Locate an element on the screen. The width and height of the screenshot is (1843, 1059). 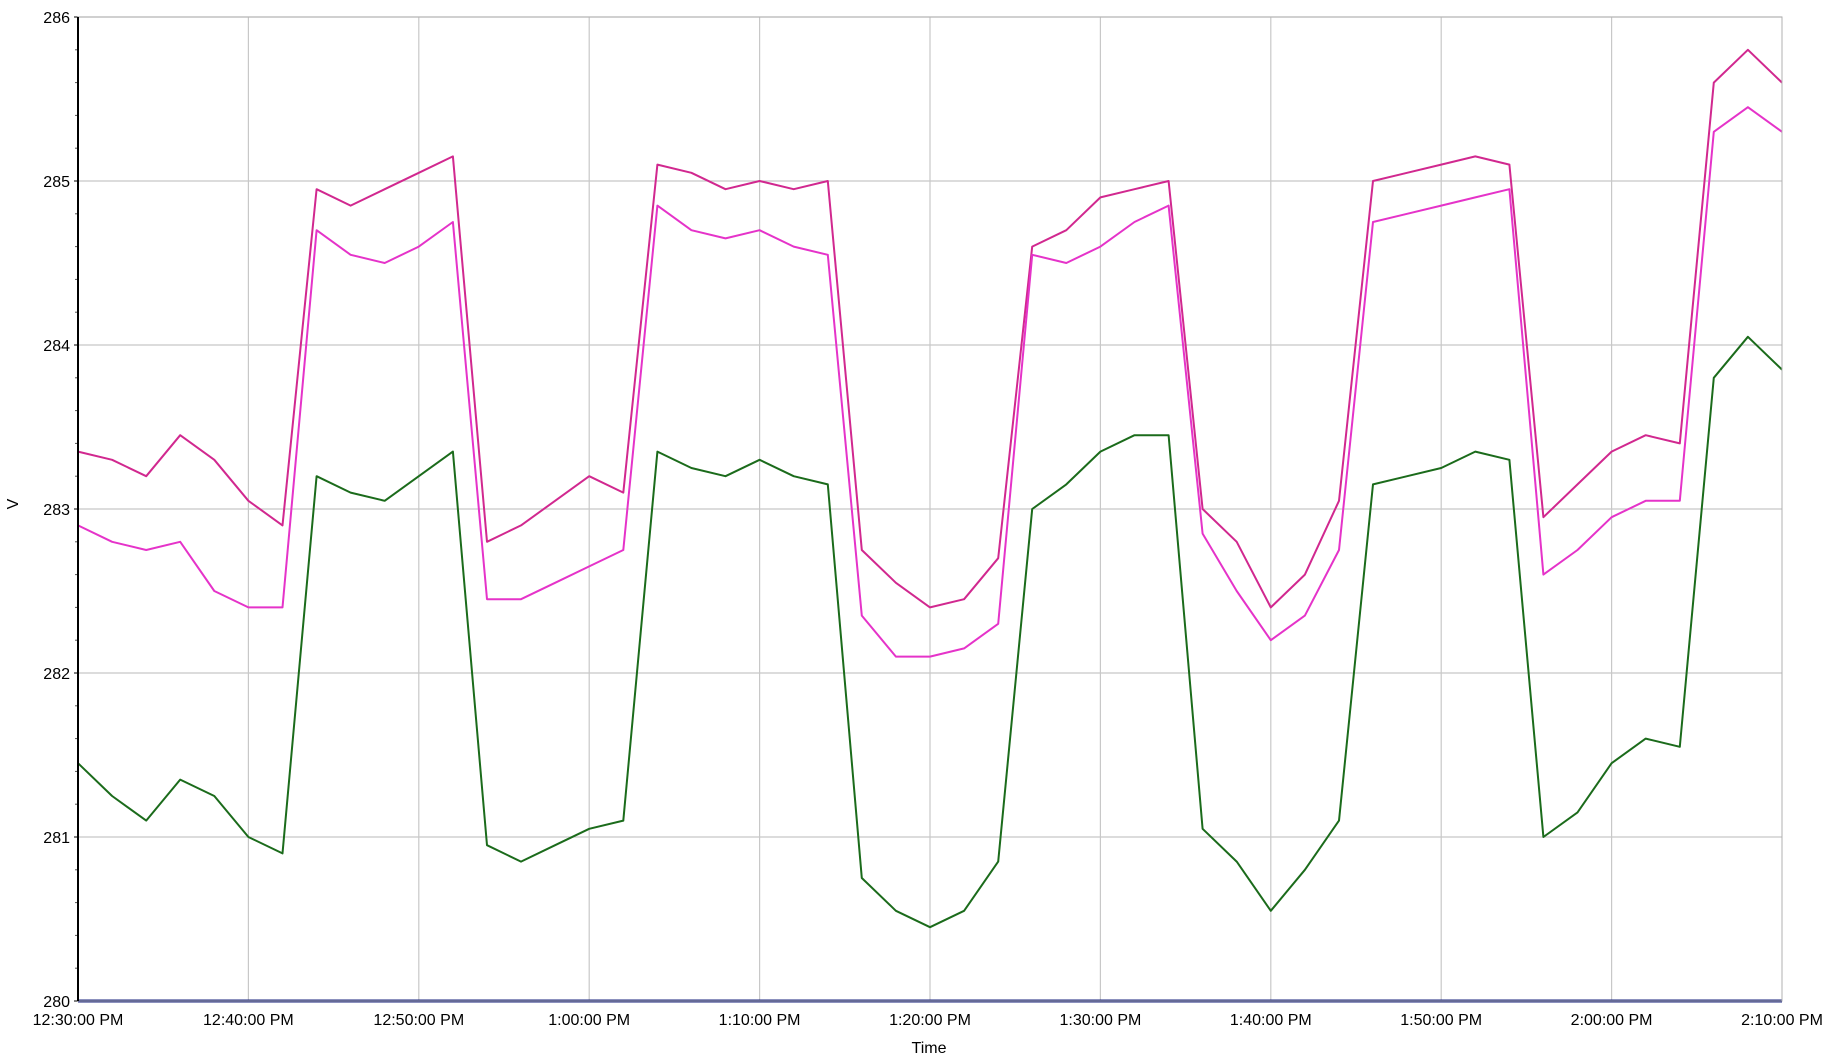
x-tick-label: 2:10:00 PM is located at coordinates (1782, 1020).